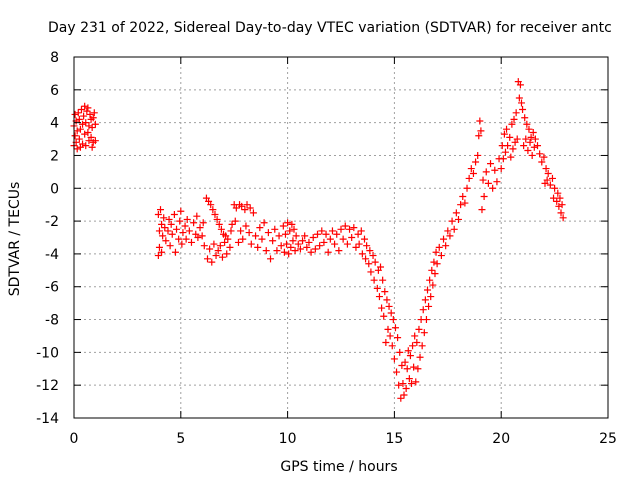 This screenshot has height=480, width=640. I want to click on y-tick-label: -8, so click(52, 321).